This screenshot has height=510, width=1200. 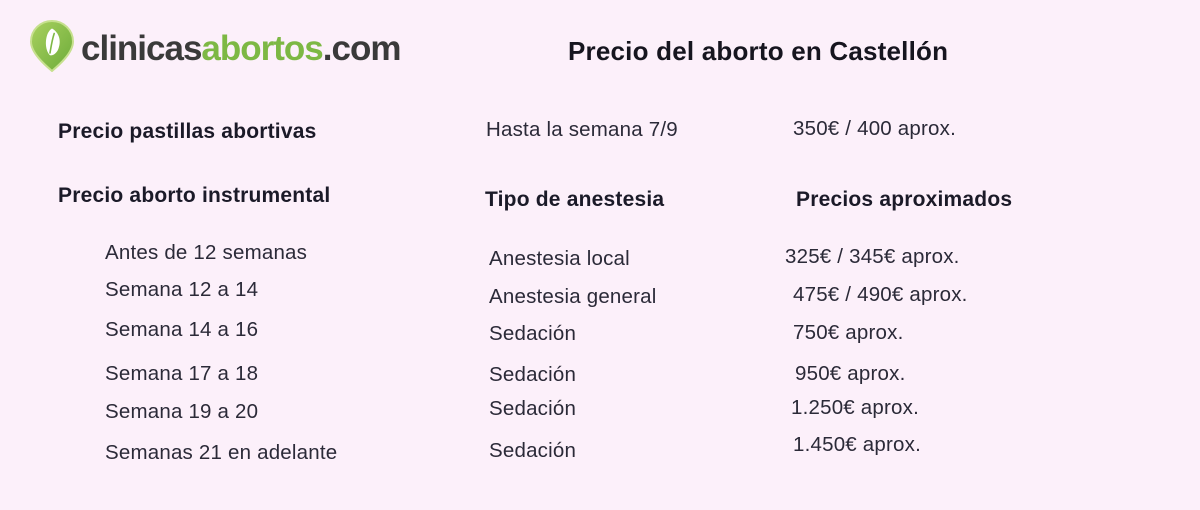 I want to click on logo-prefix: clinicas, so click(x=141, y=48).